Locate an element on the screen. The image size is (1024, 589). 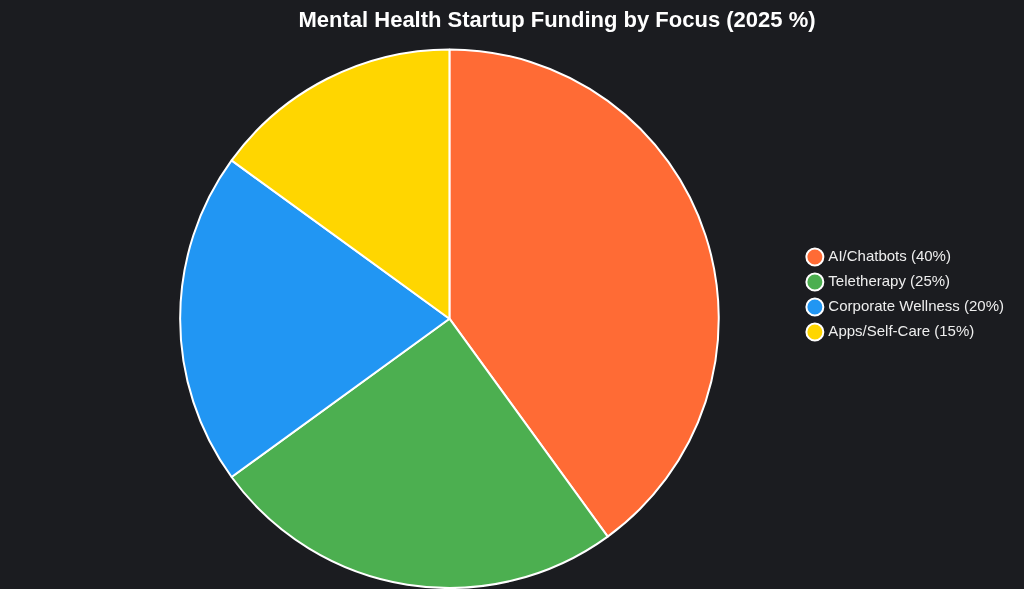
legend-label: Corporate Wellness (20%) is located at coordinates (916, 306).